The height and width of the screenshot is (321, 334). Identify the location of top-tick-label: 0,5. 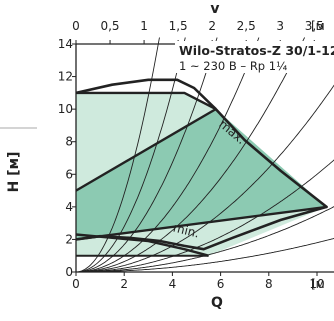
(109, 26).